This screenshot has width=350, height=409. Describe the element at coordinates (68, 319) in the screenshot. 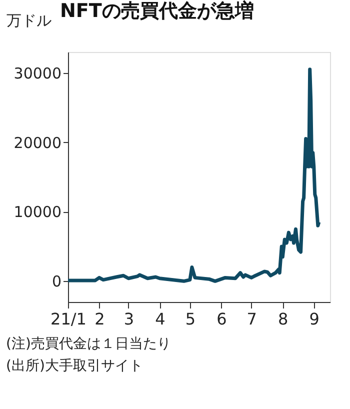

I see `x-tick-label: 21/1` at that location.